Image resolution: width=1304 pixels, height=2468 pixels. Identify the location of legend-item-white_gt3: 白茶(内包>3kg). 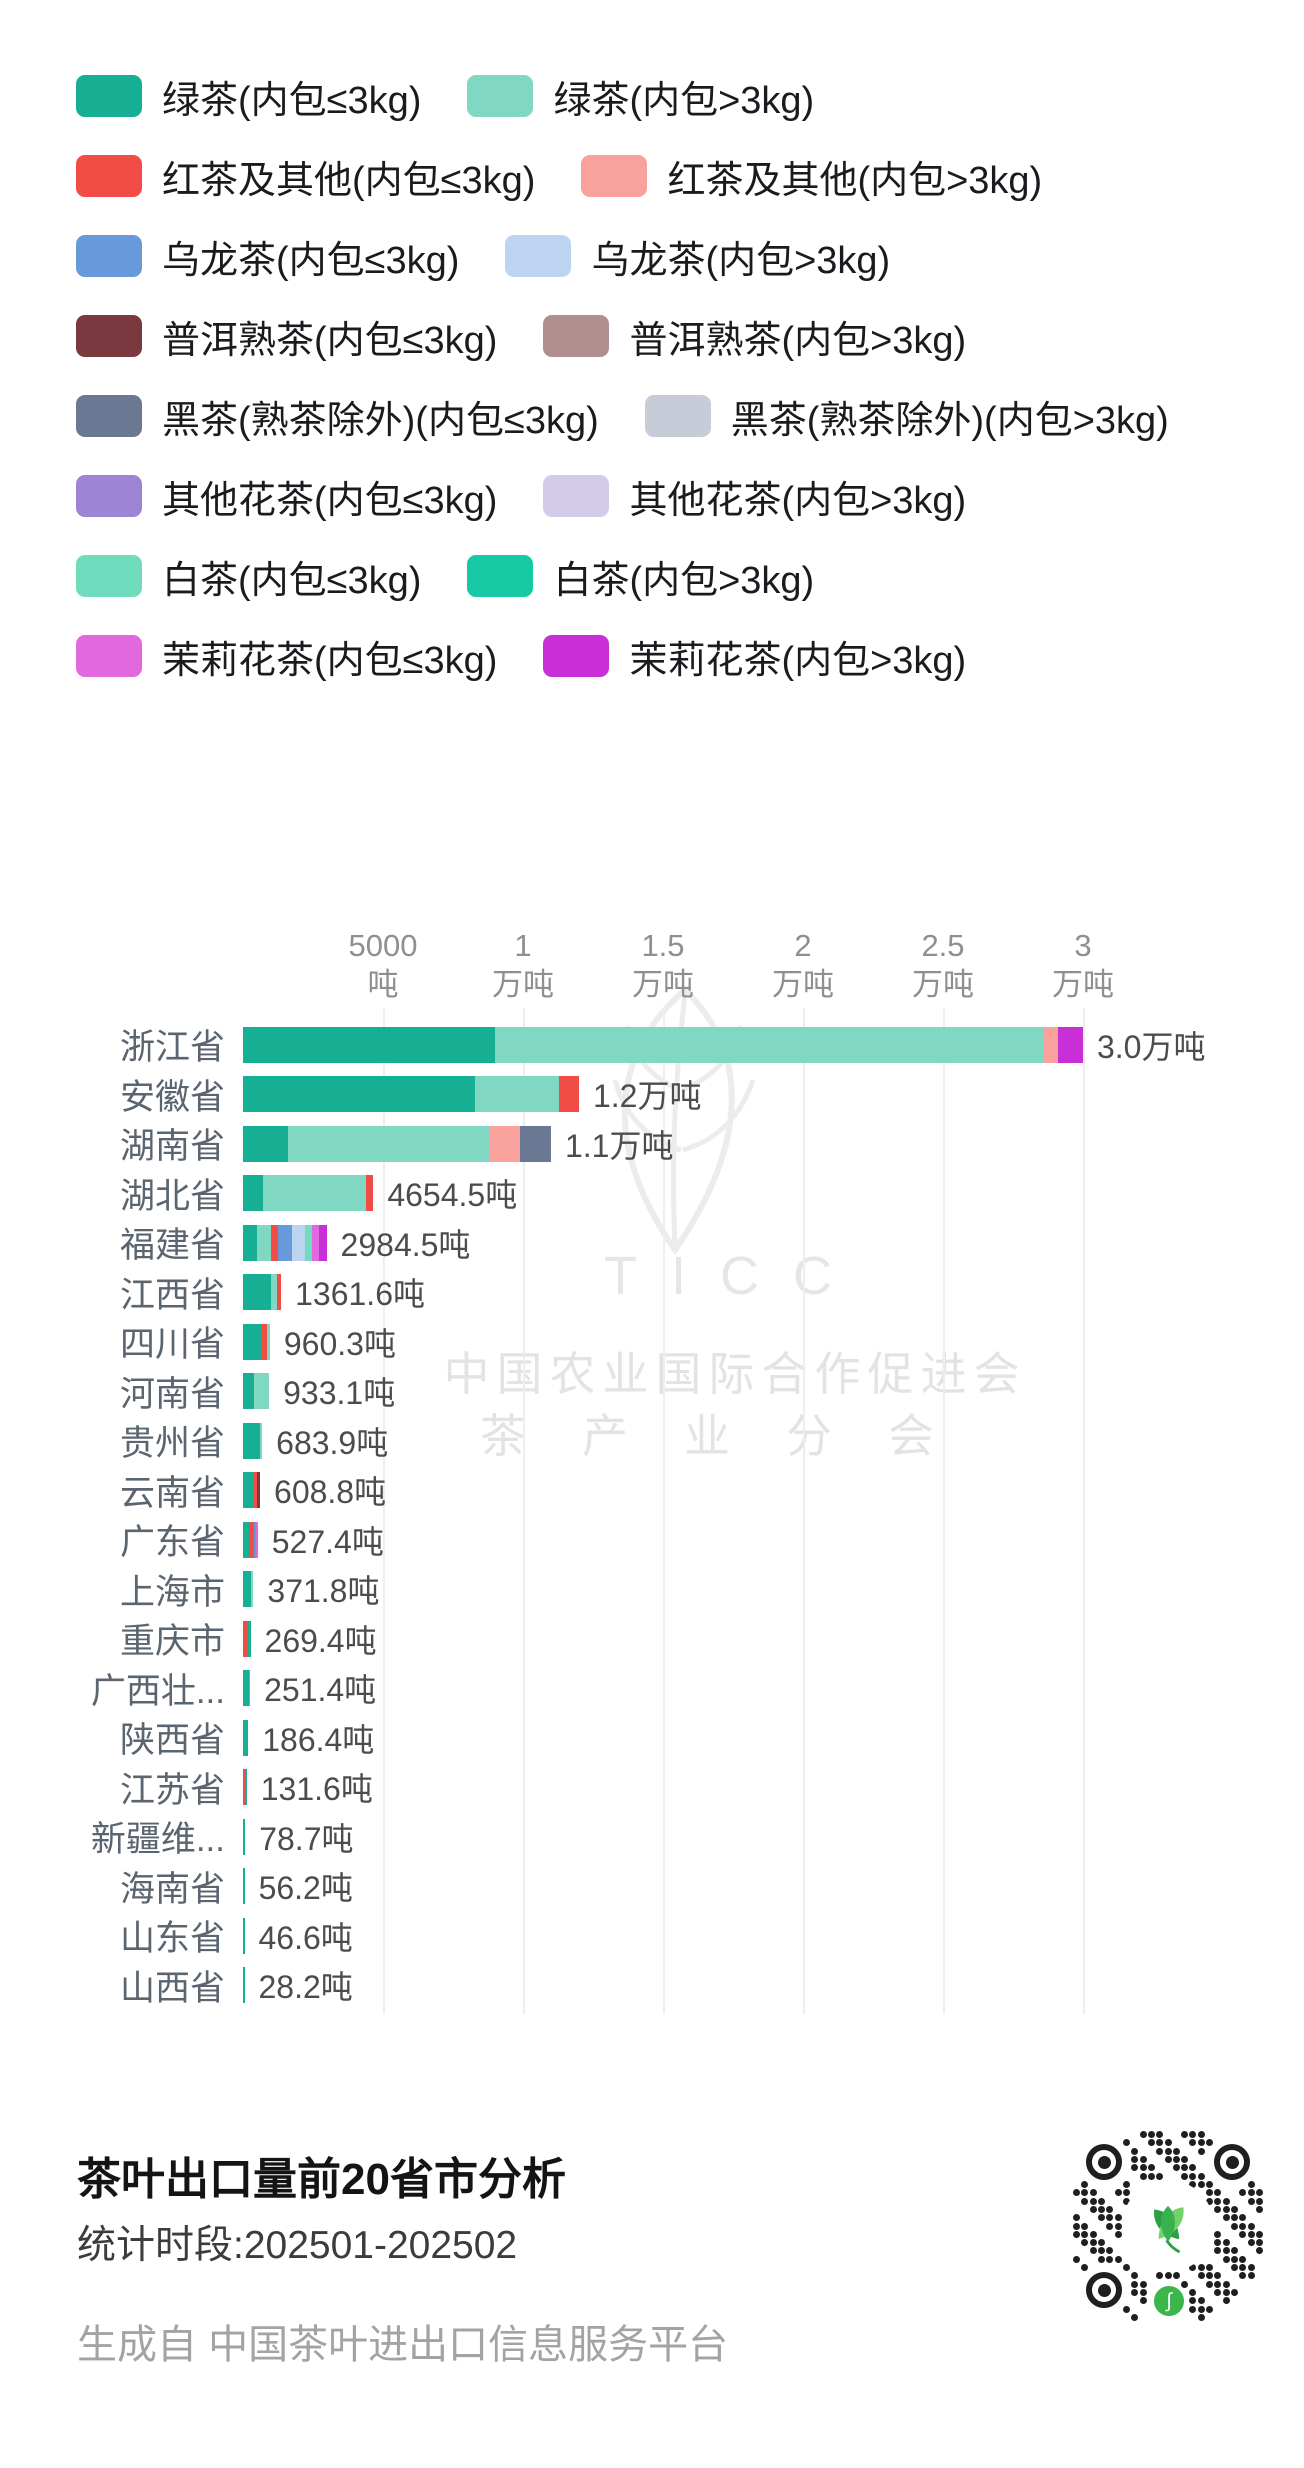
(640, 576).